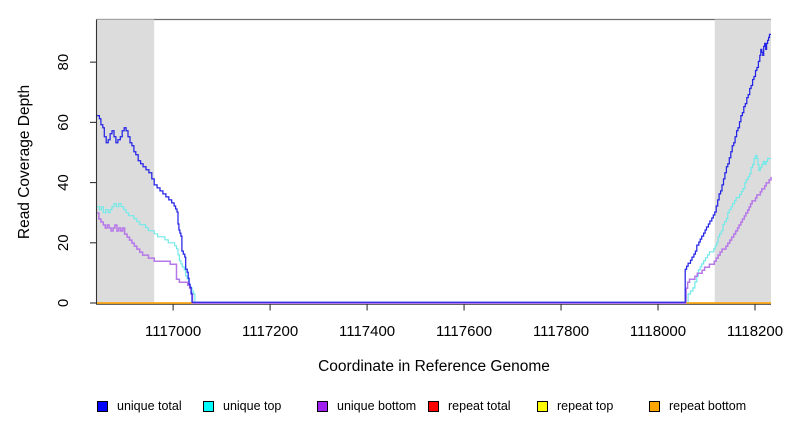  I want to click on x-tick-label: 1117600, so click(464, 331).